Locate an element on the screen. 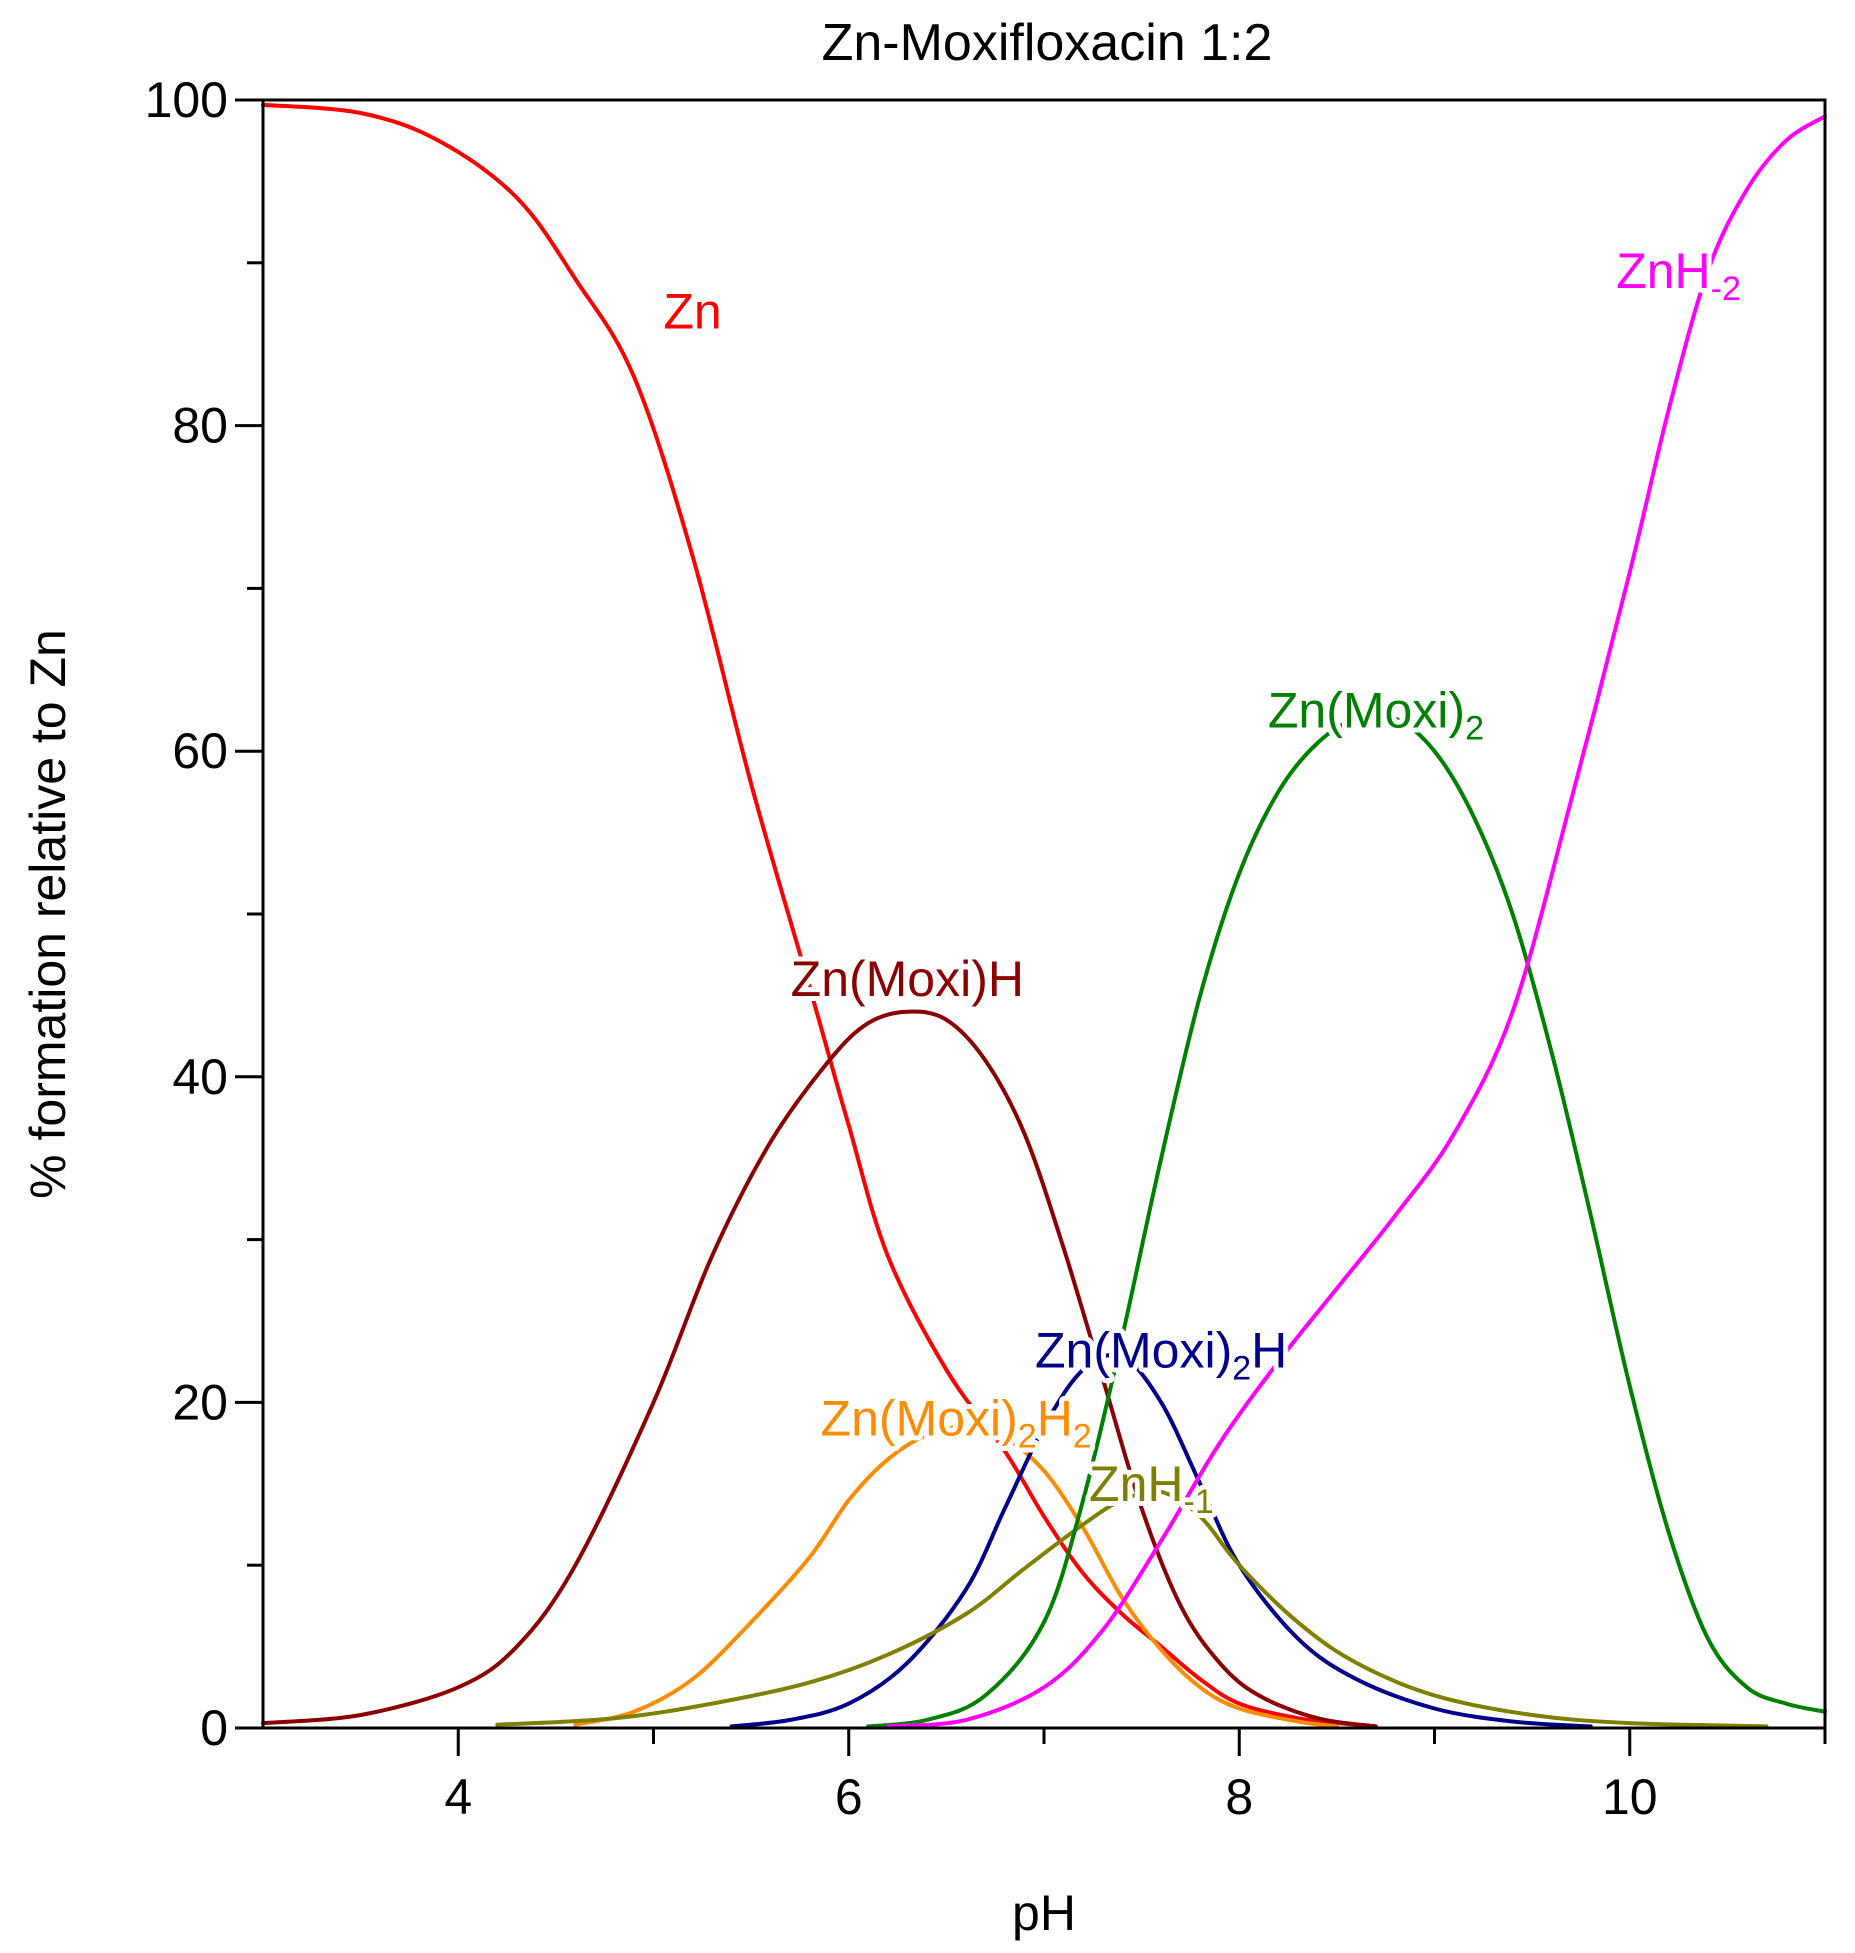  series-label: Zn(Moxi)H is located at coordinates (907, 979).